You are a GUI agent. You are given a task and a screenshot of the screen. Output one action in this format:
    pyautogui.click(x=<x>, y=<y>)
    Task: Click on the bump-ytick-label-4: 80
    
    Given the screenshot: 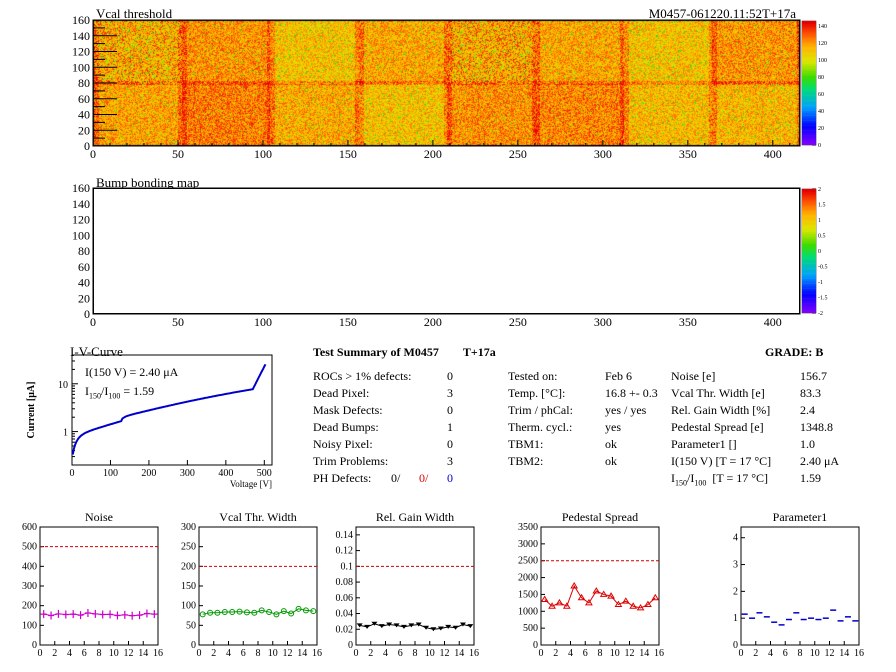 What is the action you would take?
    pyautogui.click(x=84, y=251)
    